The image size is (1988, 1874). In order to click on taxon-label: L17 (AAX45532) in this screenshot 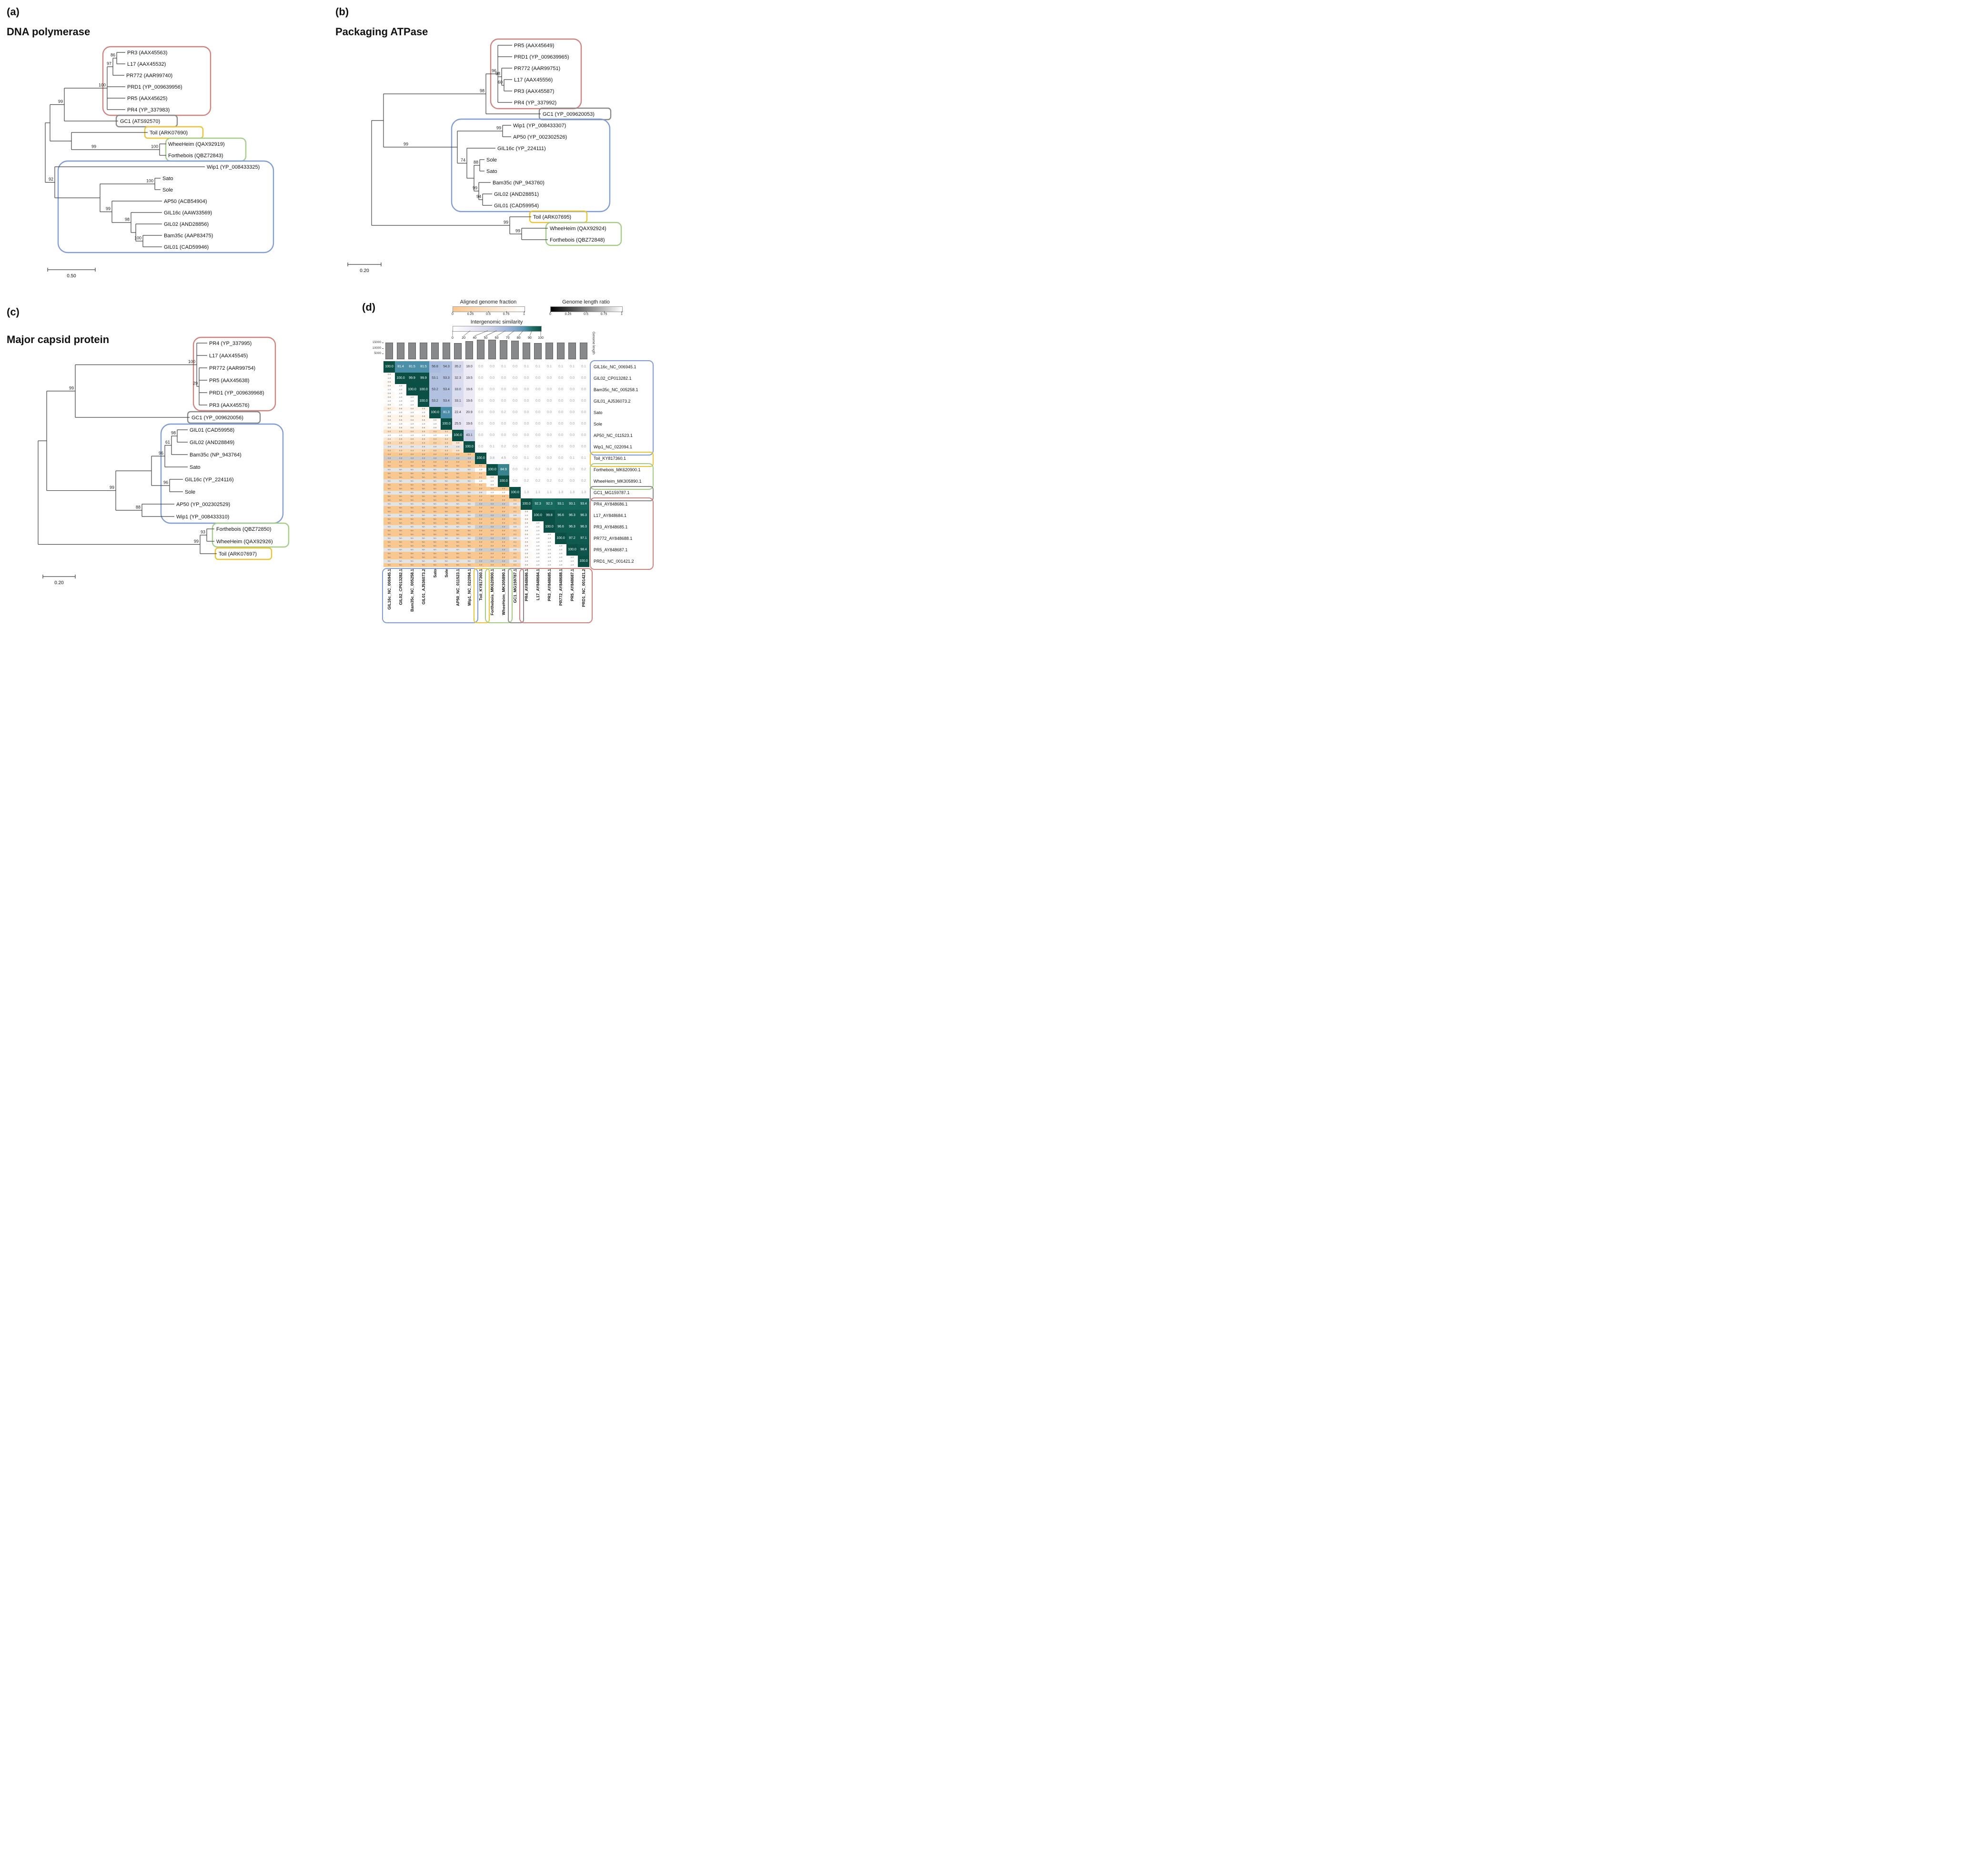, I will do `click(146, 64)`.